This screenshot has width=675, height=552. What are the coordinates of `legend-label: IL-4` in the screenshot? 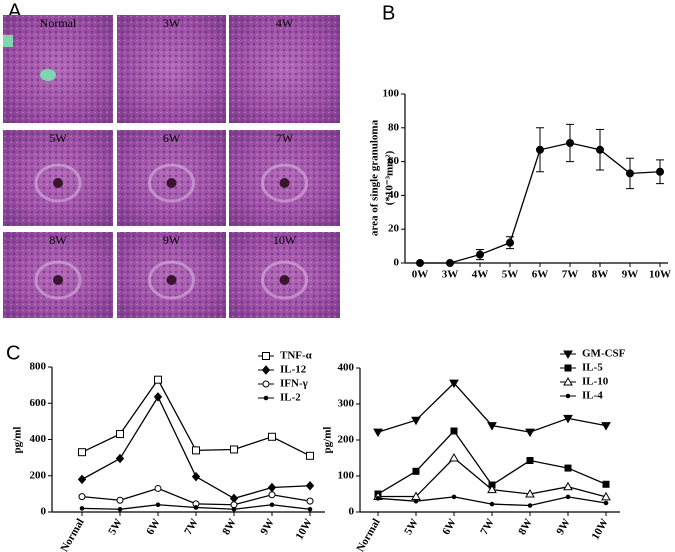 It's located at (592, 396).